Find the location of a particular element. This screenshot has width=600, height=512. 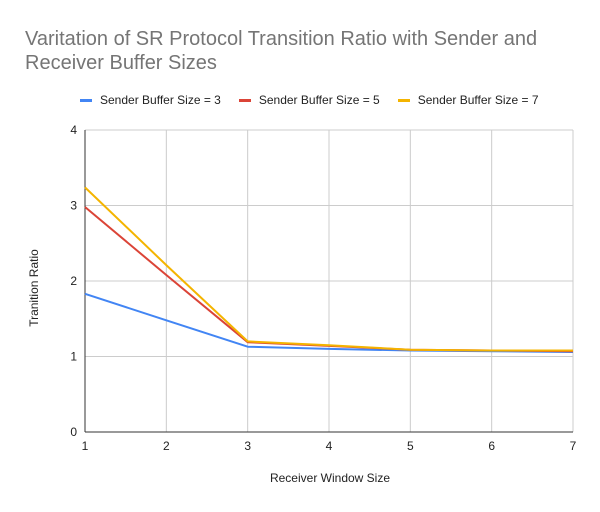

y-tick-label: 4 is located at coordinates (73, 130).